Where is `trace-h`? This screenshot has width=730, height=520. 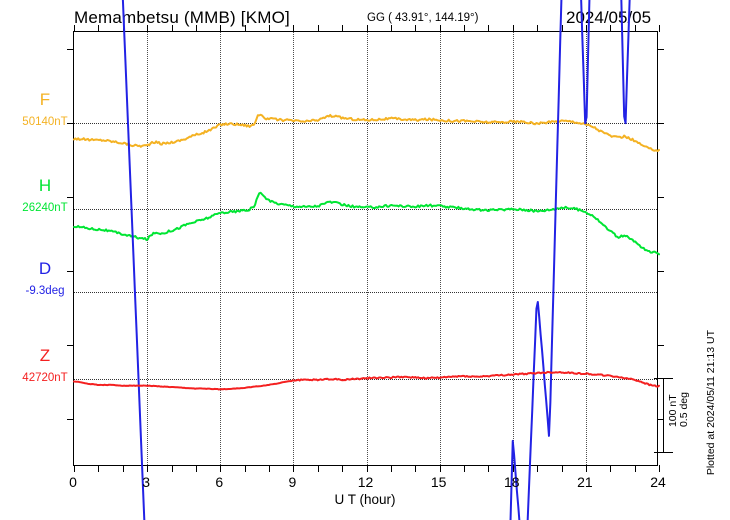
trace-h is located at coordinates (366, 223).